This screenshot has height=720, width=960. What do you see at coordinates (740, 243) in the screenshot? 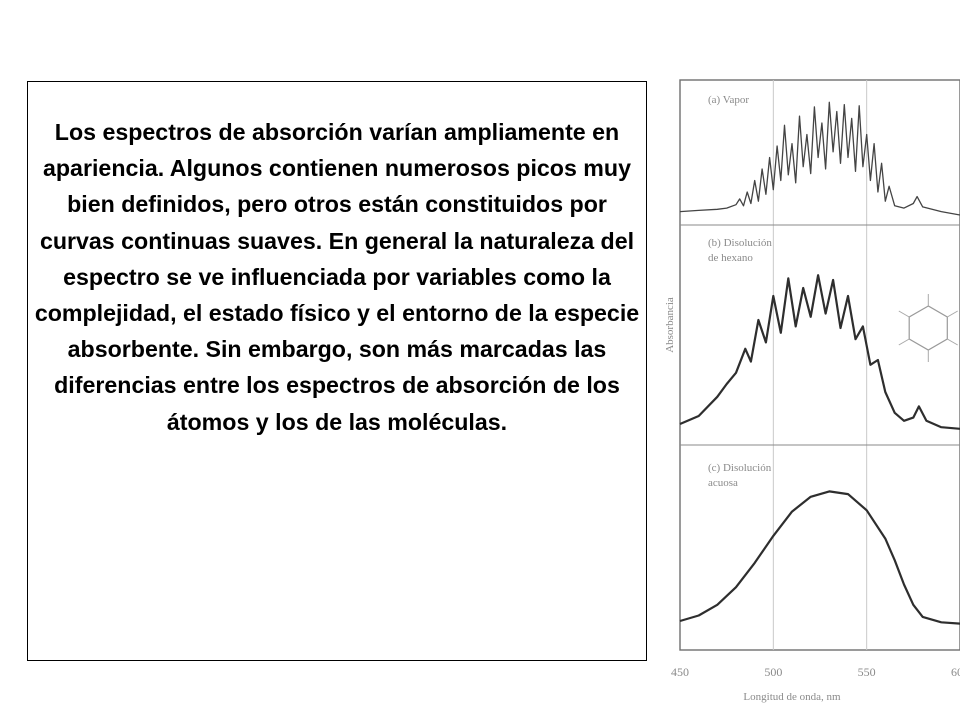
I see `panel-label-2-line-1: (b) Disolución` at bounding box center [740, 243].